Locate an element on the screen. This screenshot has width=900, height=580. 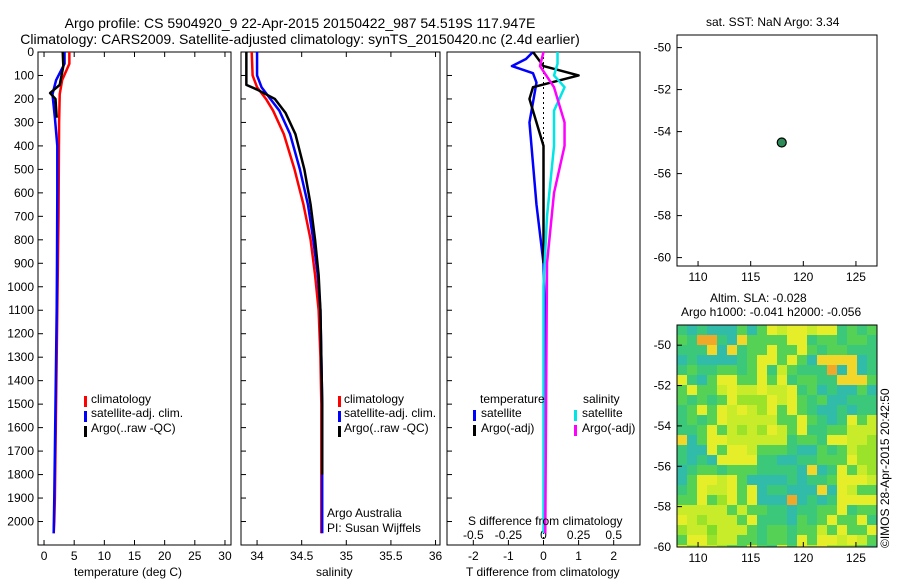
sla-map-frame is located at coordinates (777, 436).